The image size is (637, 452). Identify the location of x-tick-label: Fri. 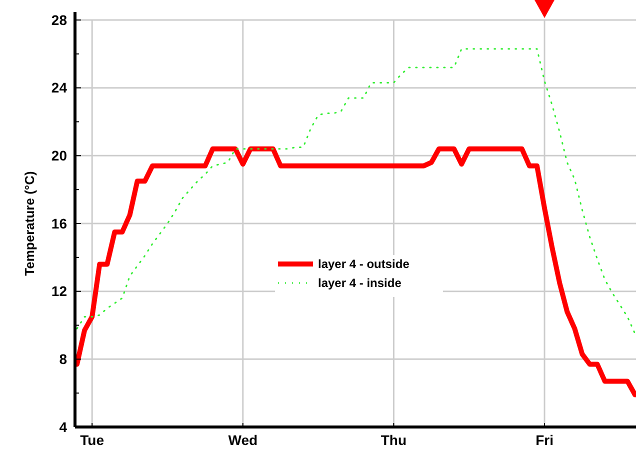
(545, 440).